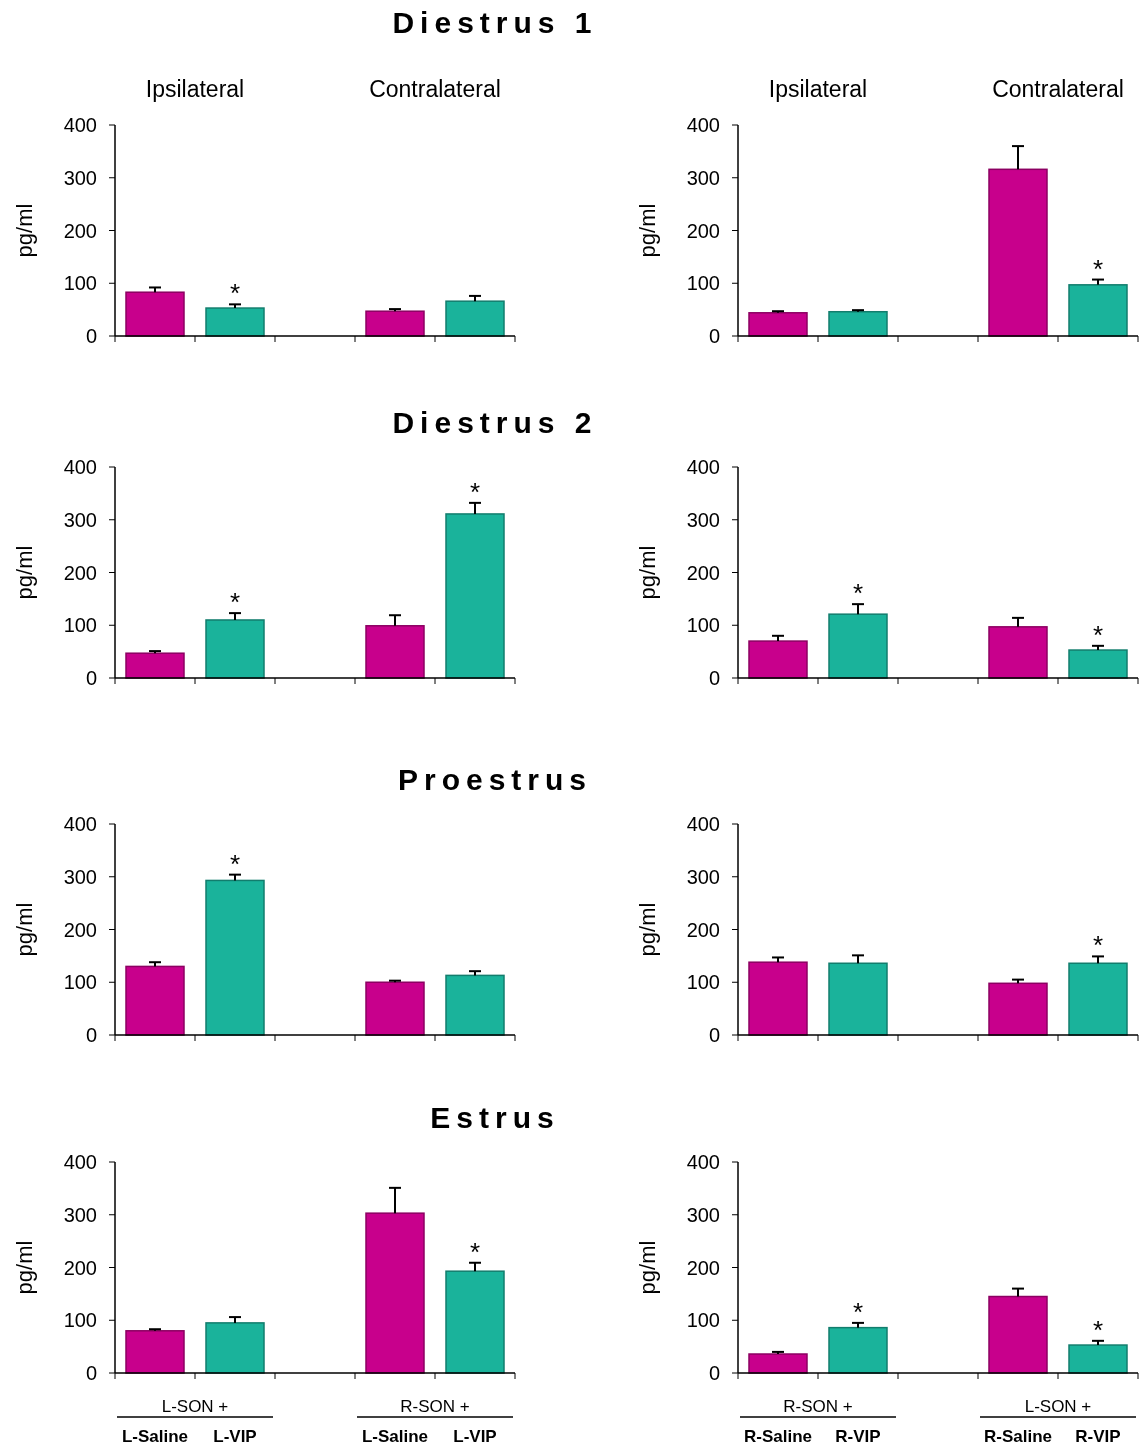 This screenshot has height=1446, width=1143. Describe the element at coordinates (495, 22) in the screenshot. I see `chart-title: Diestrus 1` at that location.